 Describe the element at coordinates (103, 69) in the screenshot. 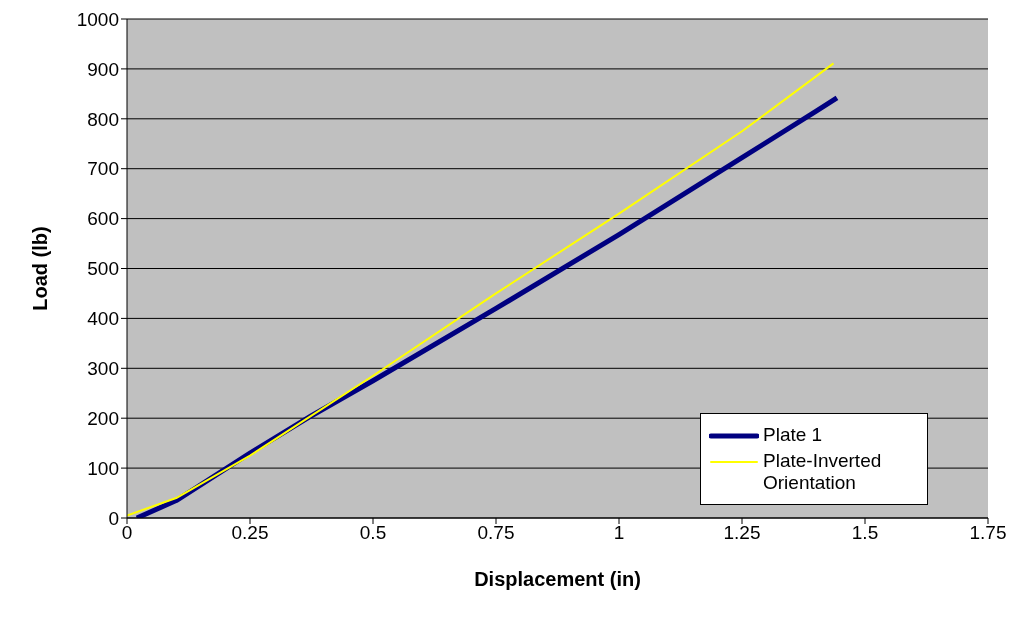

I see `y-tick-label: 900` at that location.